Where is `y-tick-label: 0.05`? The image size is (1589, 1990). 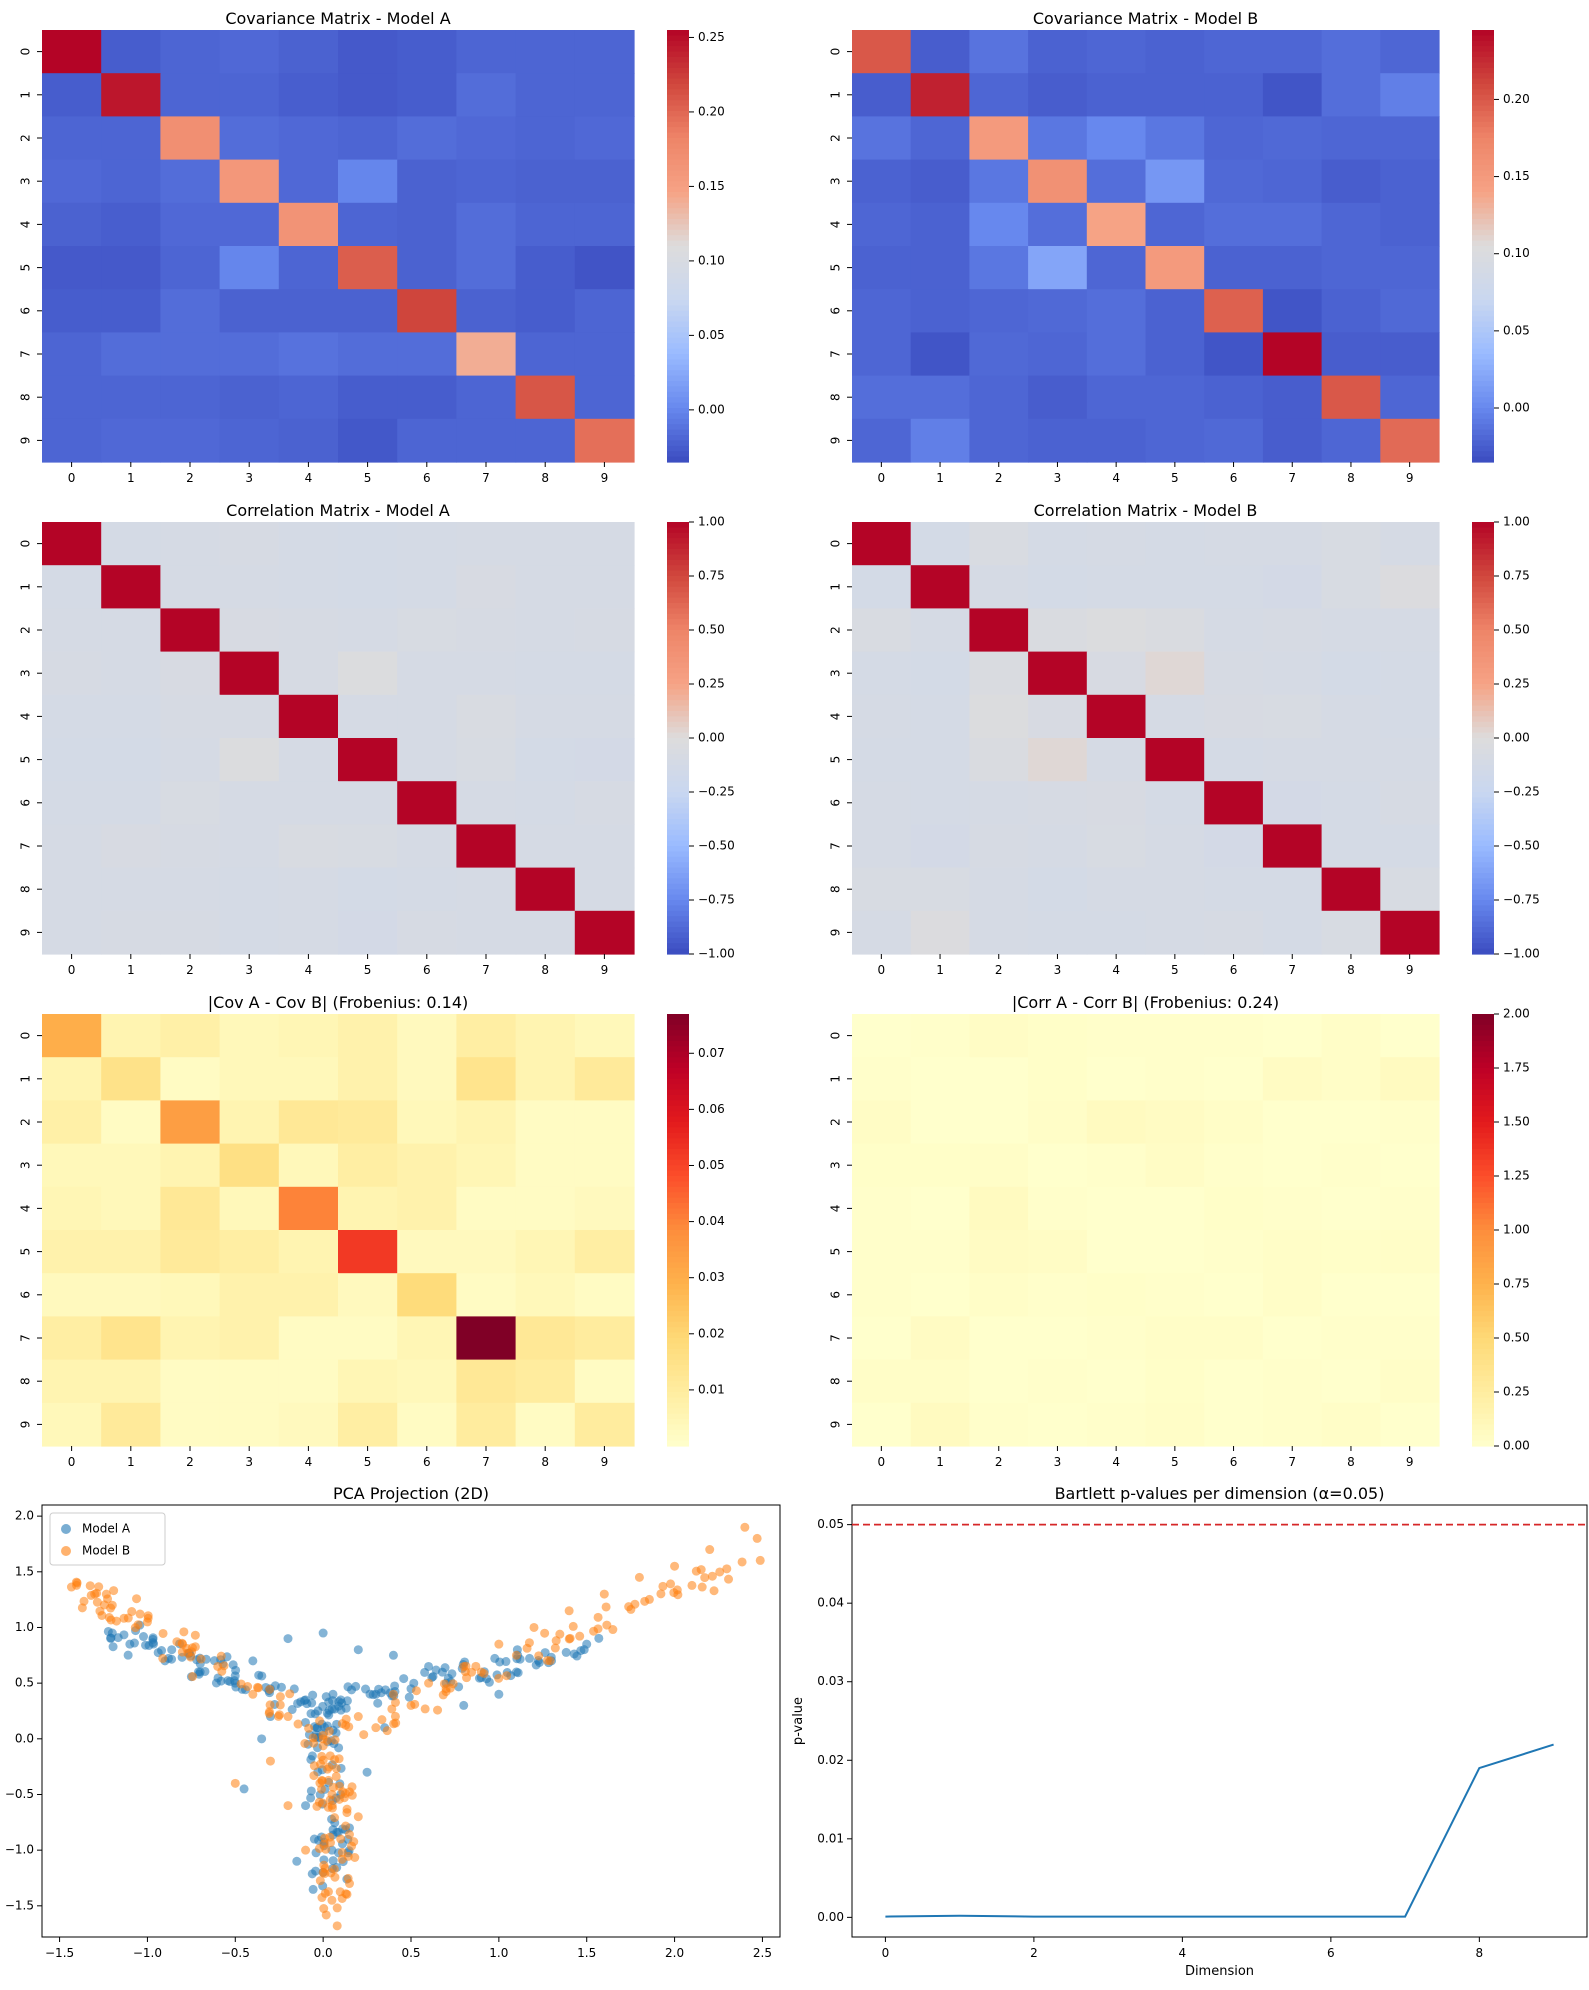 y-tick-label: 0.05 is located at coordinates (830, 1524).